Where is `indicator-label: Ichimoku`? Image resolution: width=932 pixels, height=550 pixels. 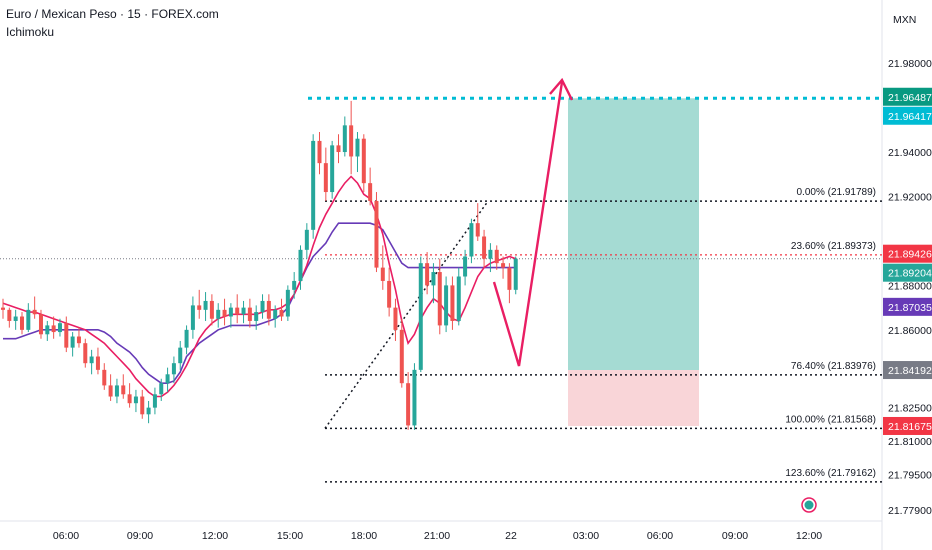
indicator-label: Ichimoku is located at coordinates (30, 32).